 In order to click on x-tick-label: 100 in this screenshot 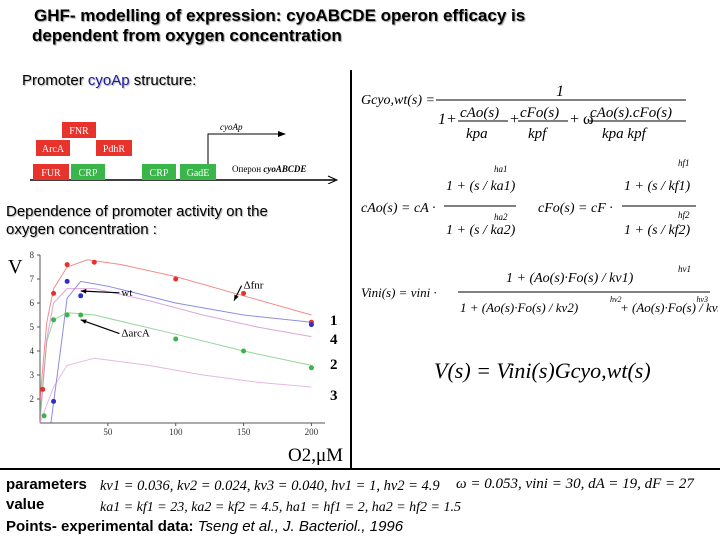, I will do `click(176, 432)`.